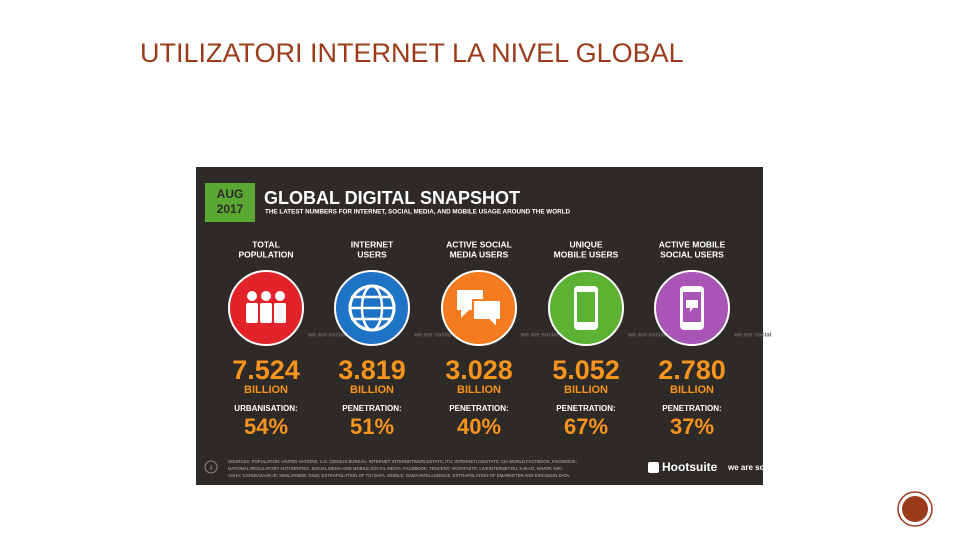 The width and height of the screenshot is (960, 545). I want to click on stat-label: POPULATION, so click(265, 254).